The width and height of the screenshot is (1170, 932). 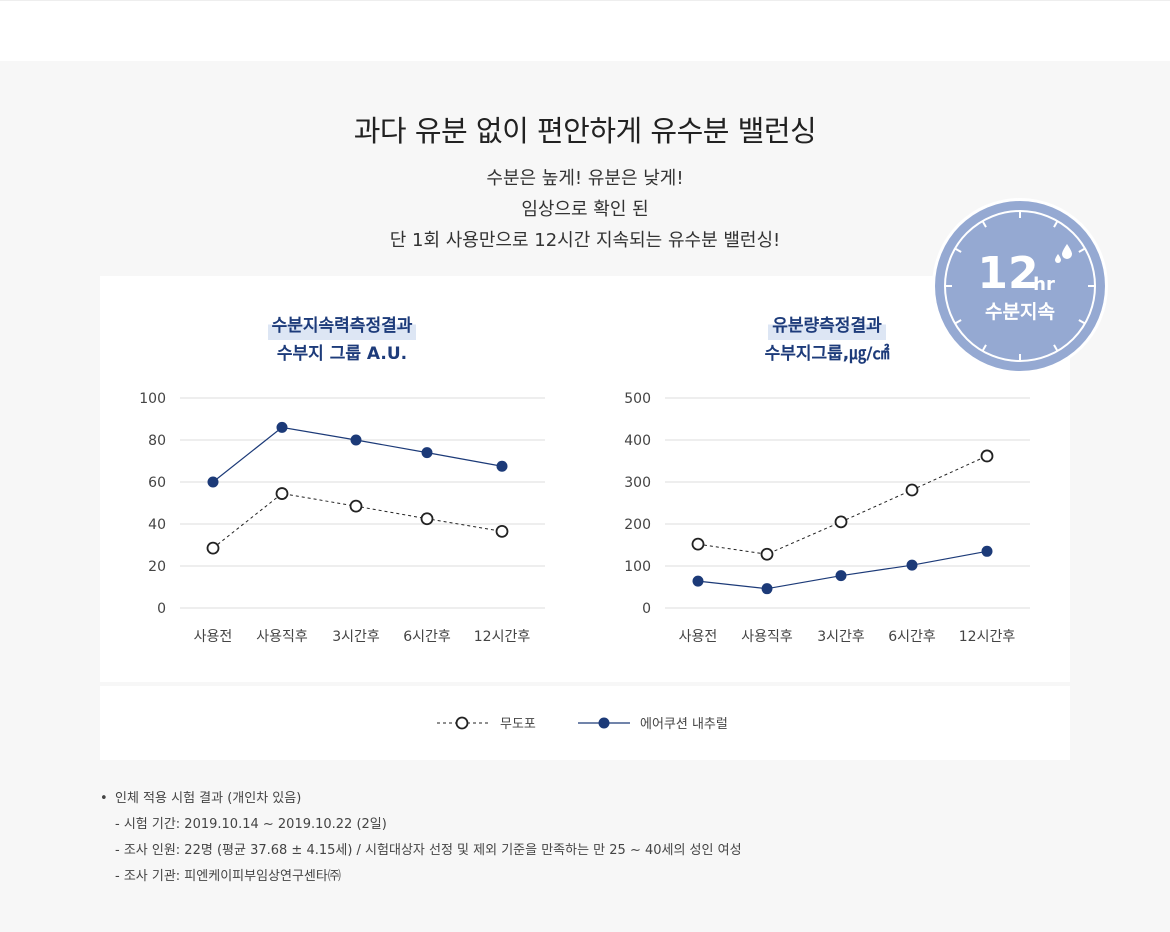 What do you see at coordinates (637, 567) in the screenshot?
I see `chart2-ytick-label: 100` at bounding box center [637, 567].